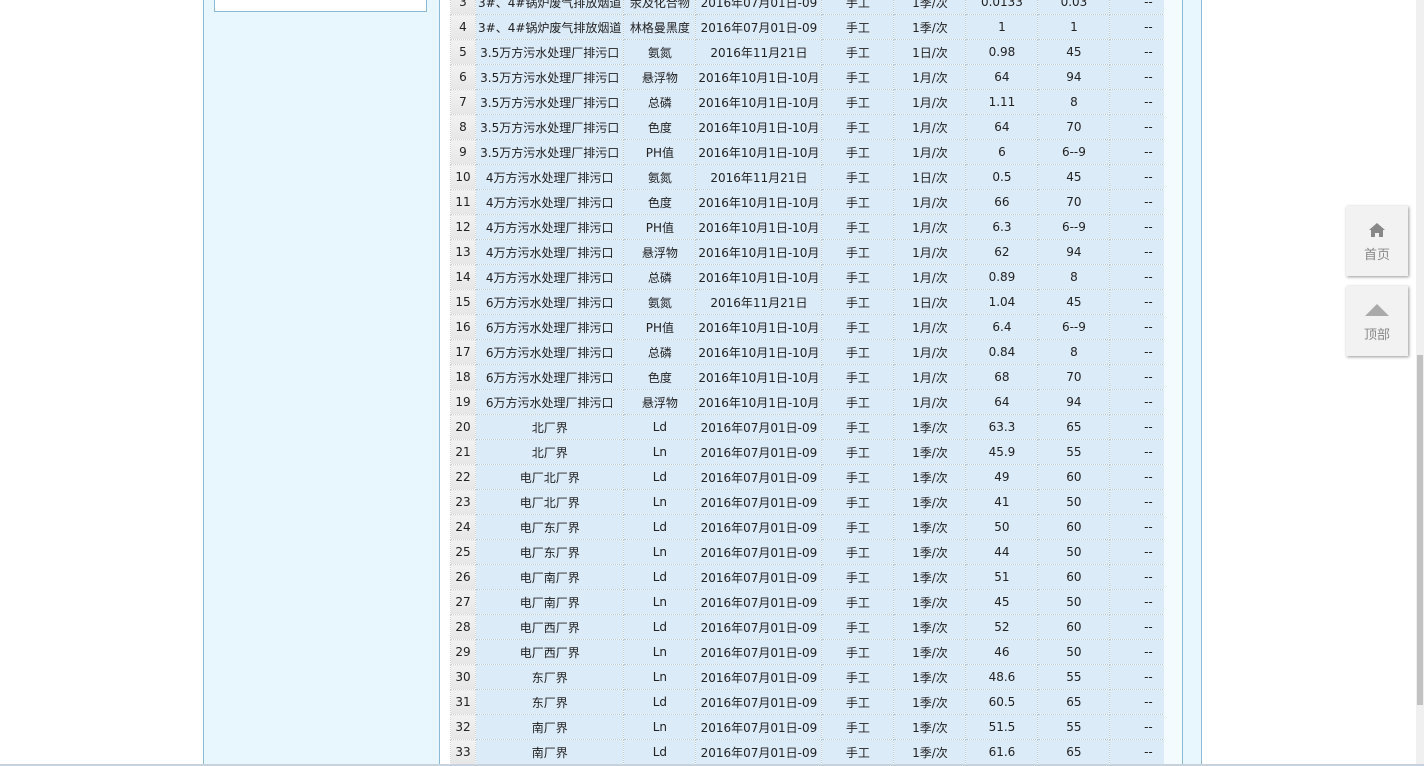  What do you see at coordinates (1074, 277) in the screenshot?
I see `cell-limit: 8` at bounding box center [1074, 277].